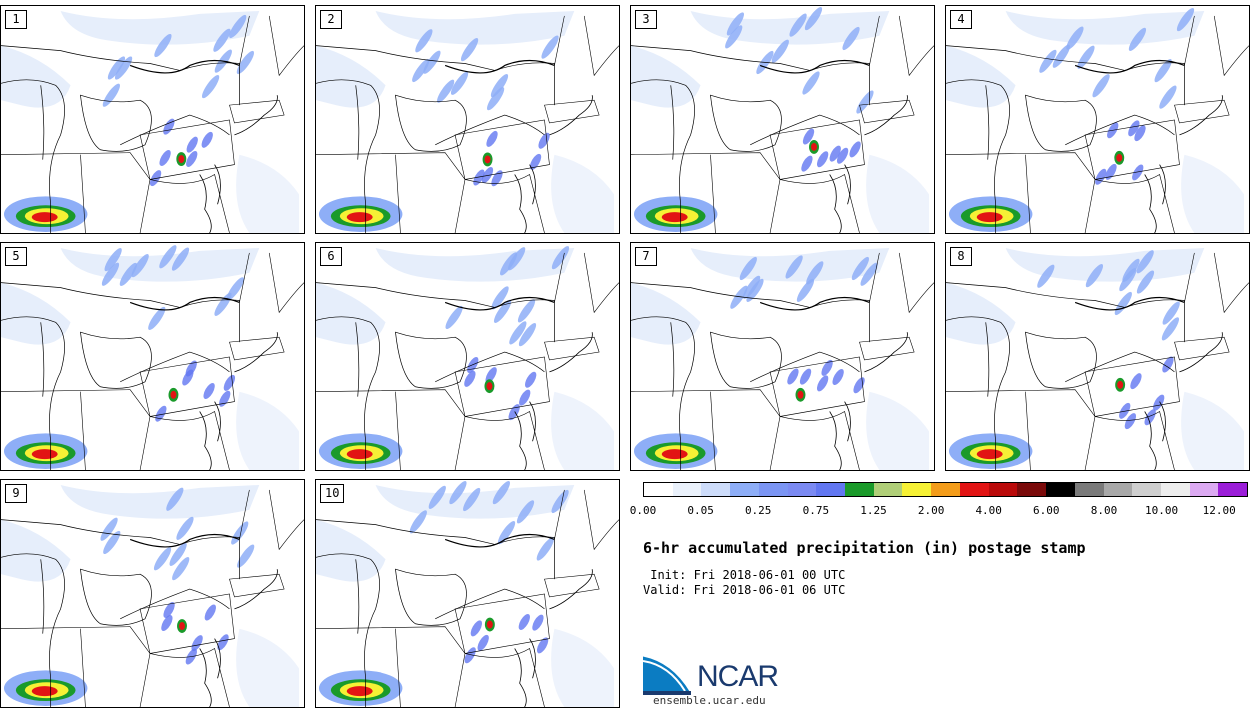 The height and width of the screenshot is (709, 1260). What do you see at coordinates (331, 19) in the screenshot?
I see `member-number-label: 2` at bounding box center [331, 19].